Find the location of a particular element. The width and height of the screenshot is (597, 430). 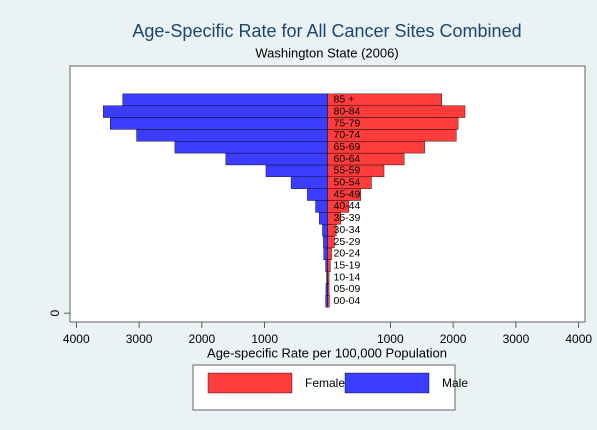

category-label: 75-79 is located at coordinates (347, 123).